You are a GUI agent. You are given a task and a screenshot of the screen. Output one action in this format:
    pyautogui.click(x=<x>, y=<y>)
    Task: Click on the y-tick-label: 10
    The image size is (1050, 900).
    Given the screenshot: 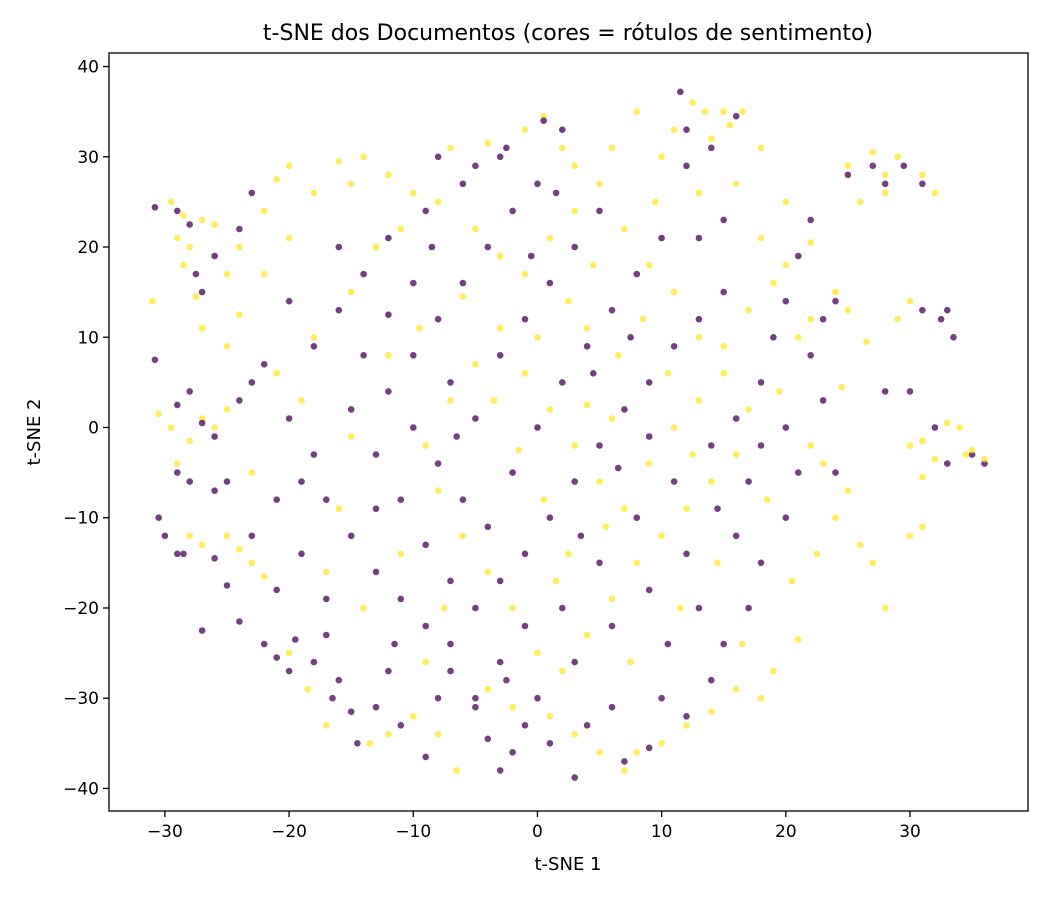 What is the action you would take?
    pyautogui.click(x=88, y=338)
    